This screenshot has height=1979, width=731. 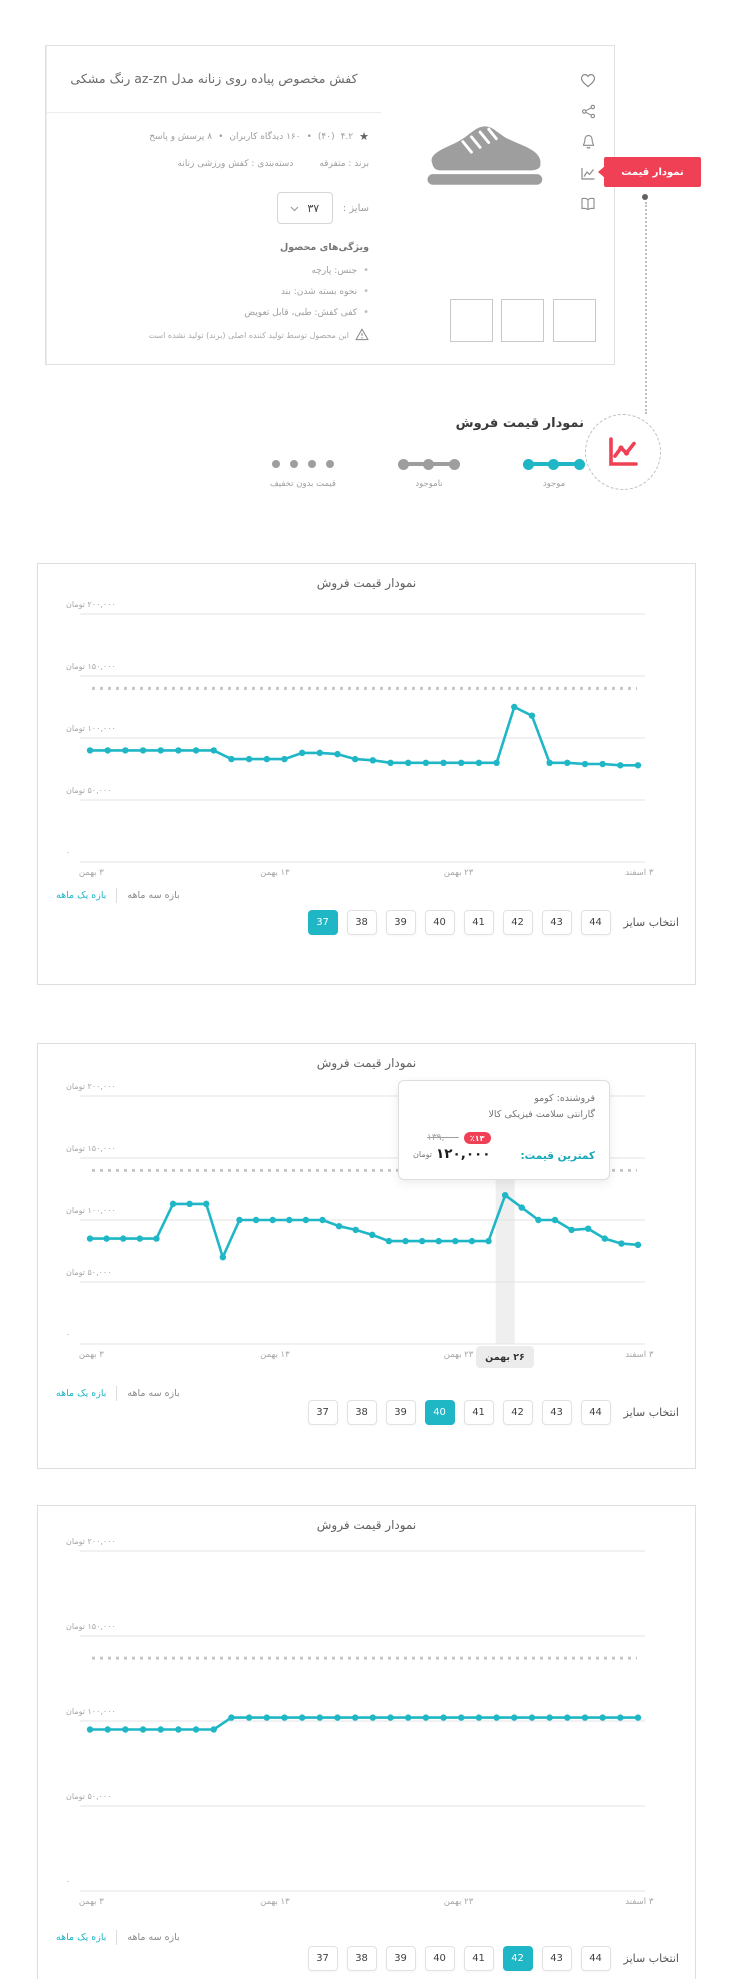 I want to click on range-toggle: بازه یک ماهه بازه سه ماهه, so click(x=118, y=1937).